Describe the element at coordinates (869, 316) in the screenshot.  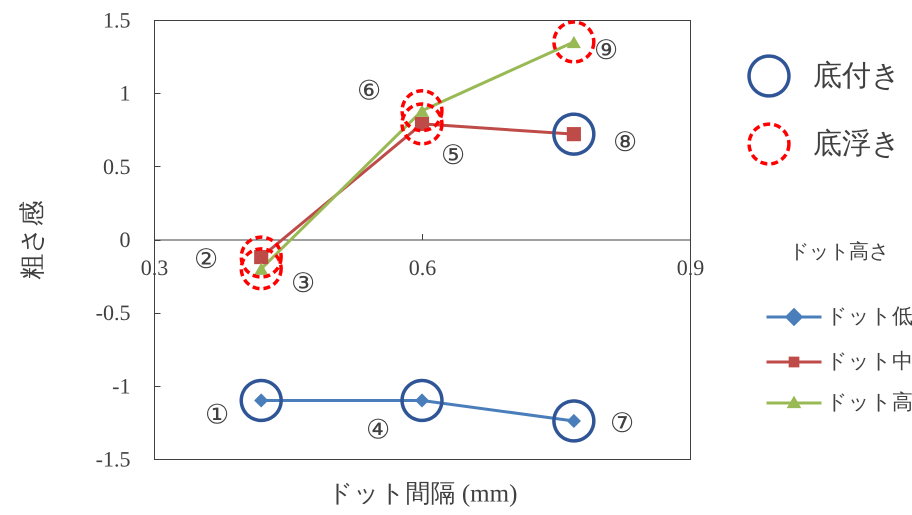
I see `legend-label: ドット低` at that location.